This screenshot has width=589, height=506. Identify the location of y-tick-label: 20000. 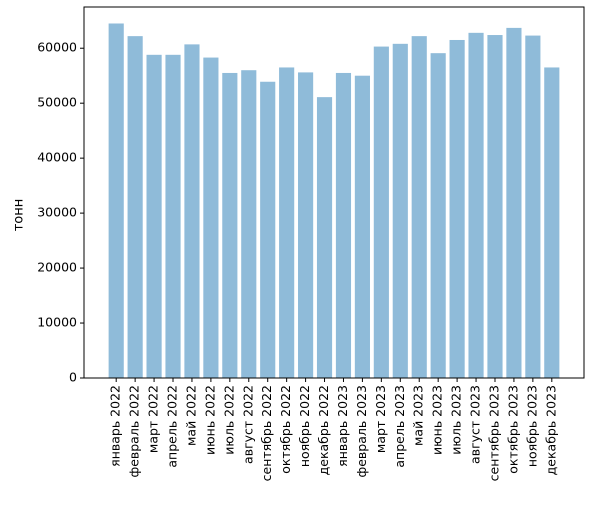
(57, 267).